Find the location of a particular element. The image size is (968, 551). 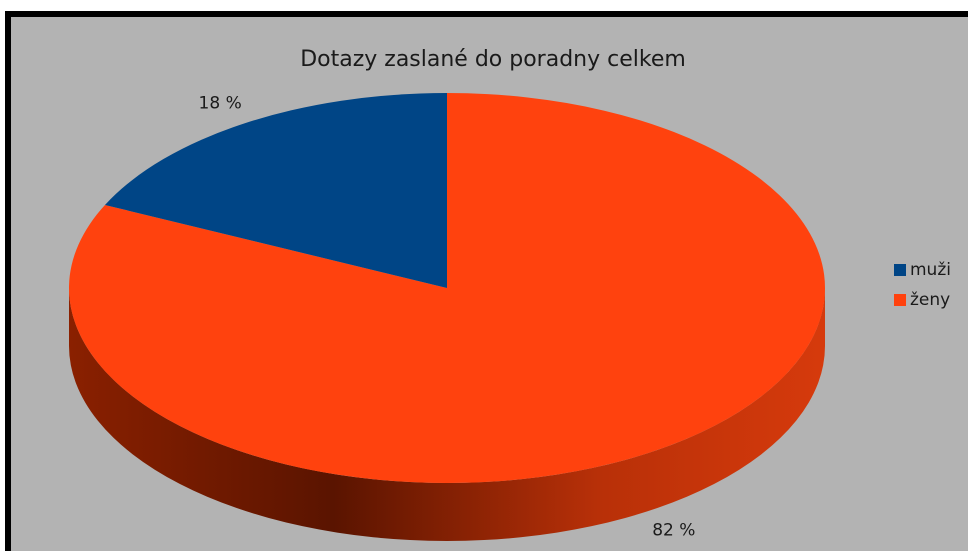

legend-label: ženy is located at coordinates (930, 300).